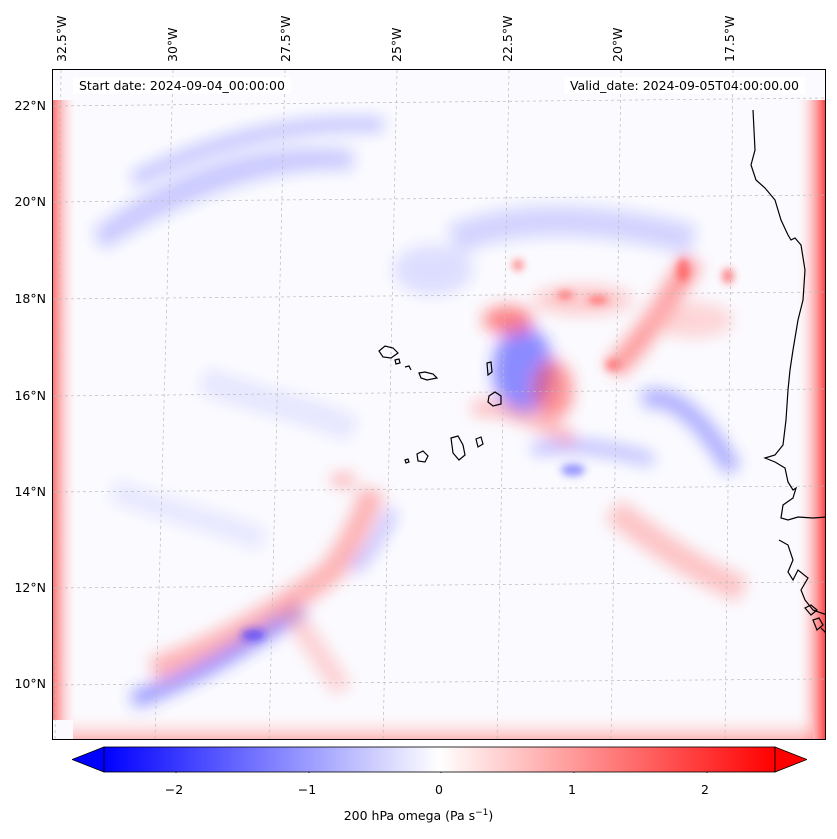  I want to click on santiago, so click(458, 448).